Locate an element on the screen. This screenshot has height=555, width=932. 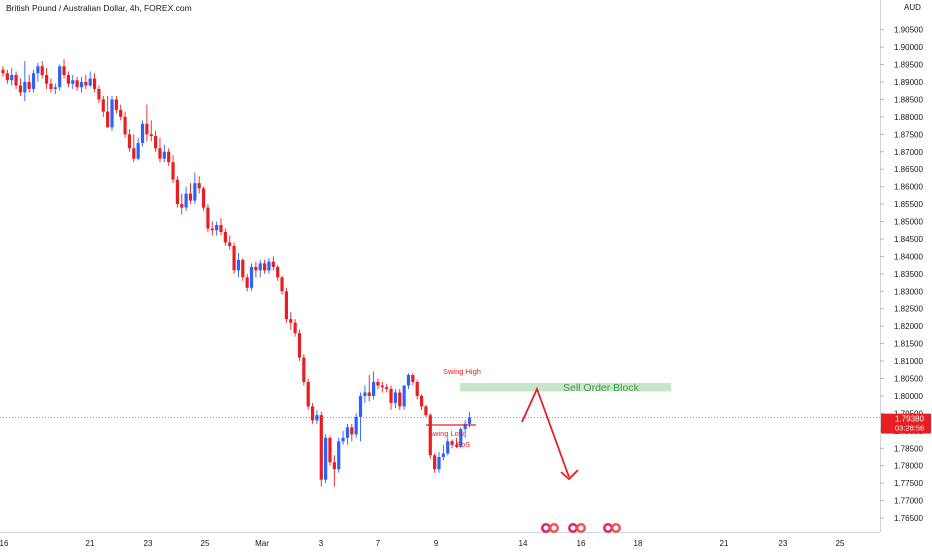
sell-order-block-zone is located at coordinates (565, 387).